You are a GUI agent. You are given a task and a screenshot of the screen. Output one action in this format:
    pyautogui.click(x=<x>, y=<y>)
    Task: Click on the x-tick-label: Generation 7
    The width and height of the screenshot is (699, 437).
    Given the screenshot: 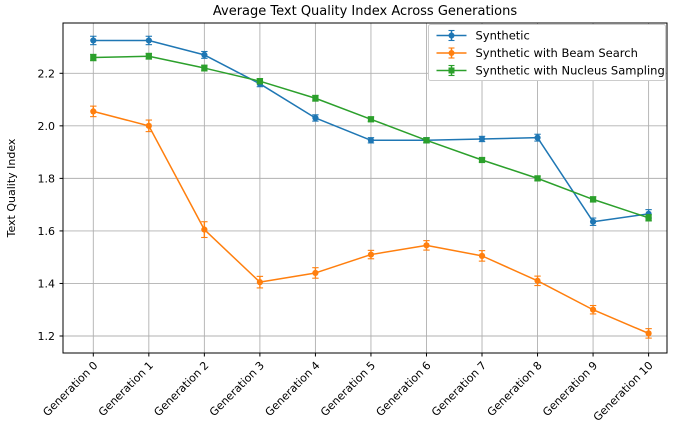 What is the action you would take?
    pyautogui.click(x=459, y=389)
    